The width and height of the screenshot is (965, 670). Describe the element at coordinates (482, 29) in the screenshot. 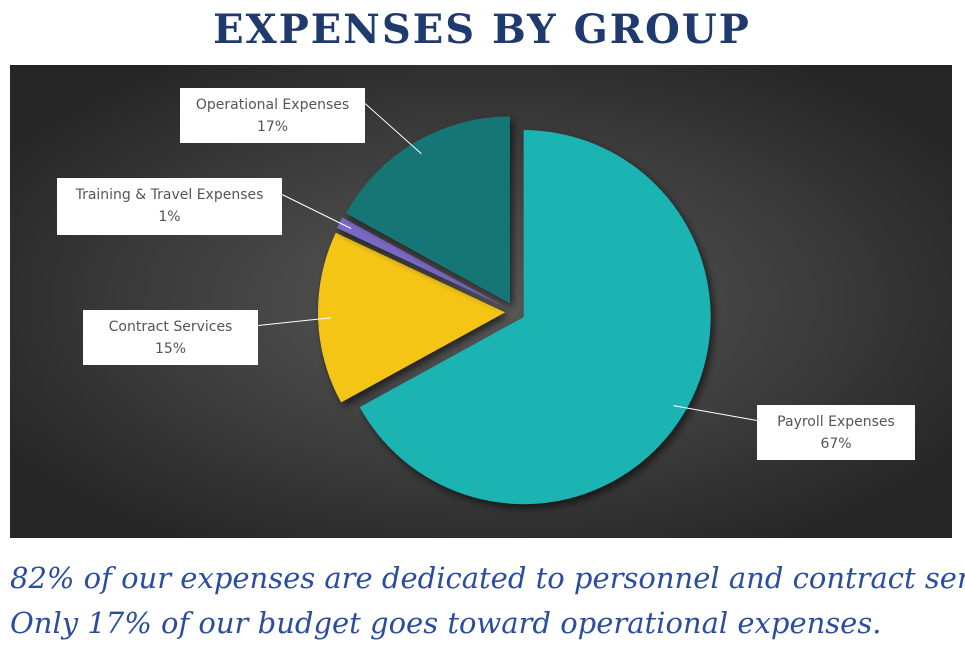

I see `chart-title: EXPENSES BY GROUP` at that location.